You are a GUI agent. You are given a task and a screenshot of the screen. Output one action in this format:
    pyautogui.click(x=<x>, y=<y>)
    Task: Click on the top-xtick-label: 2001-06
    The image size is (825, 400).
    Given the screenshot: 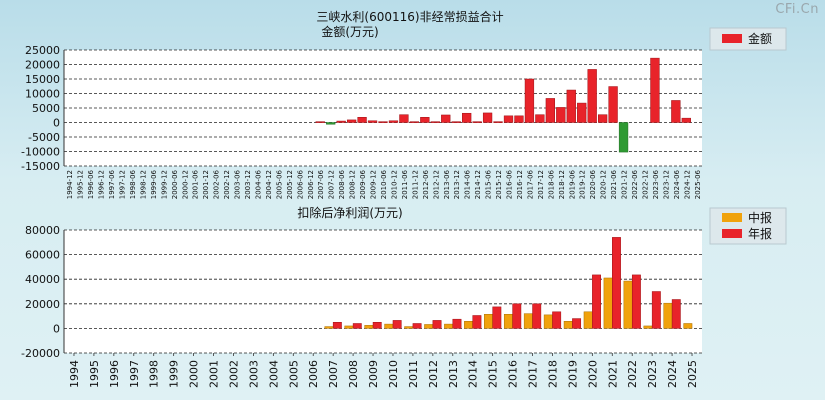 What is the action you would take?
    pyautogui.click(x=196, y=184)
    